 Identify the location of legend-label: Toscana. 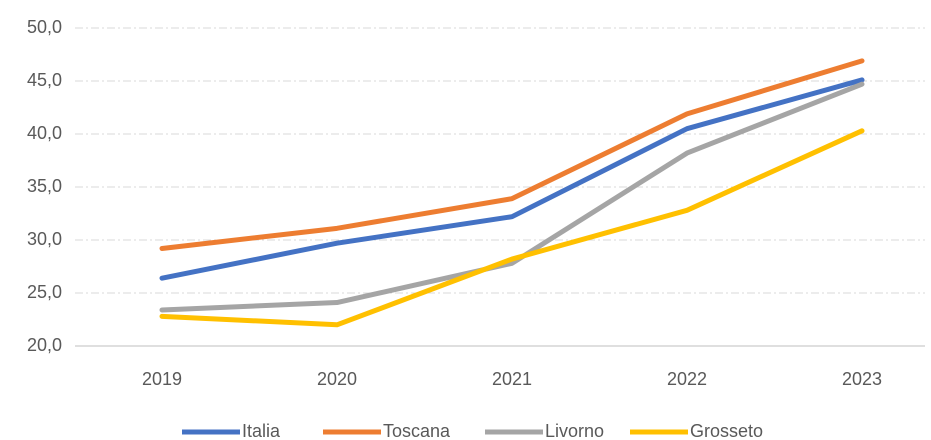
(417, 430).